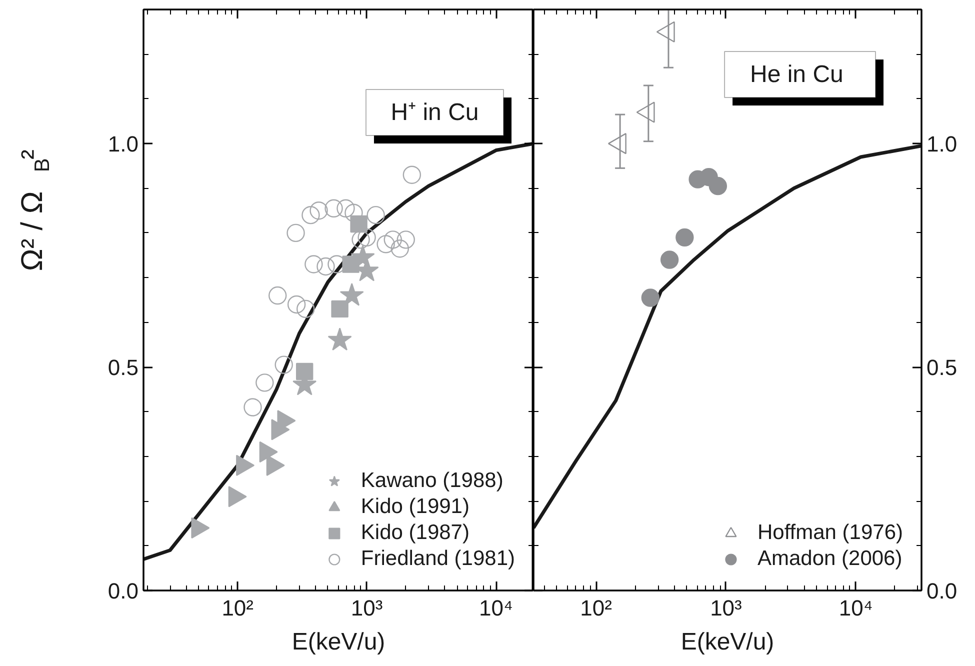 The width and height of the screenshot is (975, 666). What do you see at coordinates (797, 74) in the screenshot?
I see `annotation: He in Cu` at bounding box center [797, 74].